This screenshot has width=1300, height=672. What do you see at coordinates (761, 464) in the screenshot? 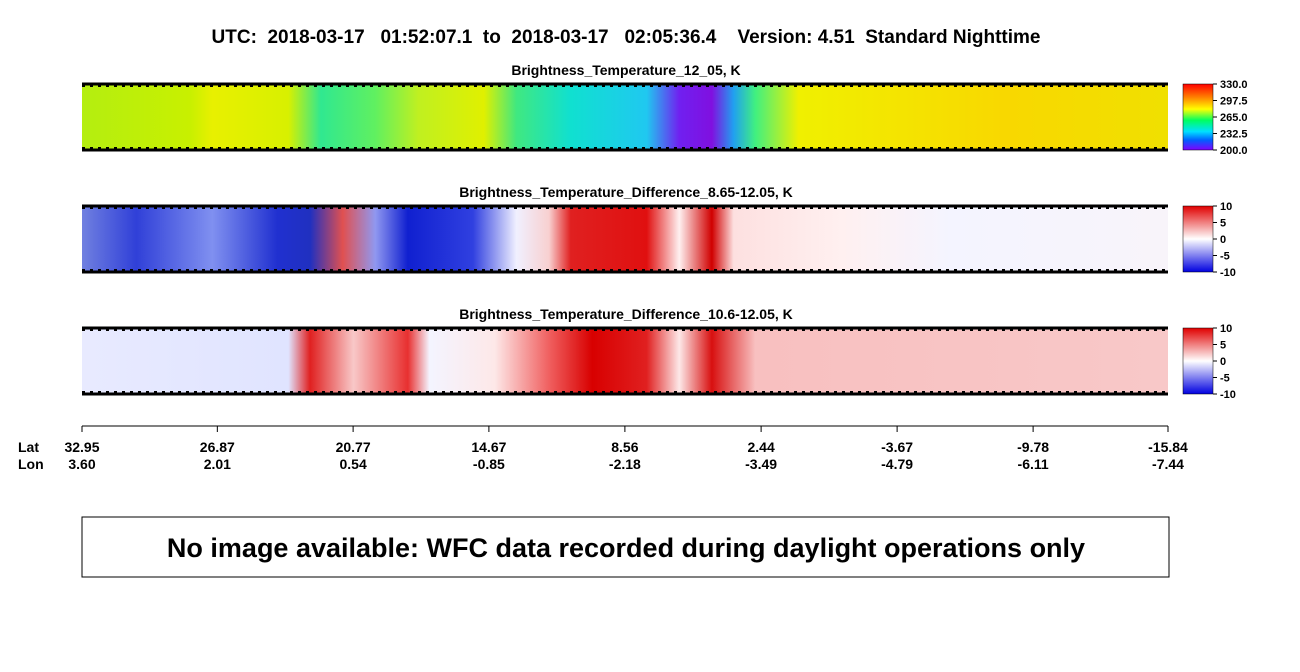
I see `lon-tick-label: -3.49` at bounding box center [761, 464].